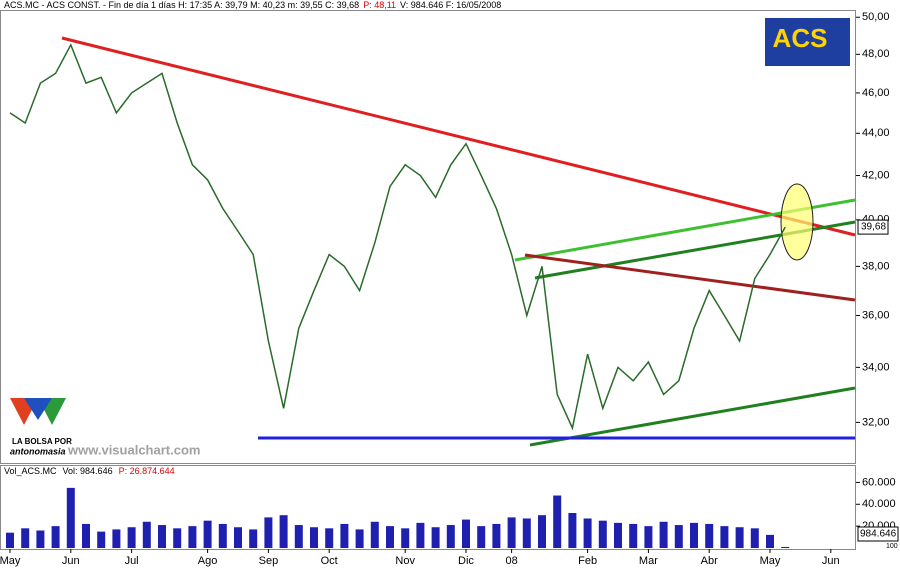 Image resolution: width=900 pixels, height=573 pixels. Describe the element at coordinates (876, 367) in the screenshot. I see `y-tick-label: 34,00` at that location.